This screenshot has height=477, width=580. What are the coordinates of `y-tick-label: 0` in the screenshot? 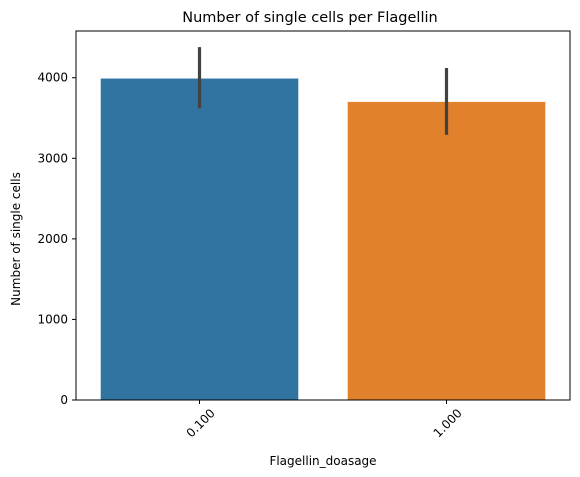 It's located at (64, 400).